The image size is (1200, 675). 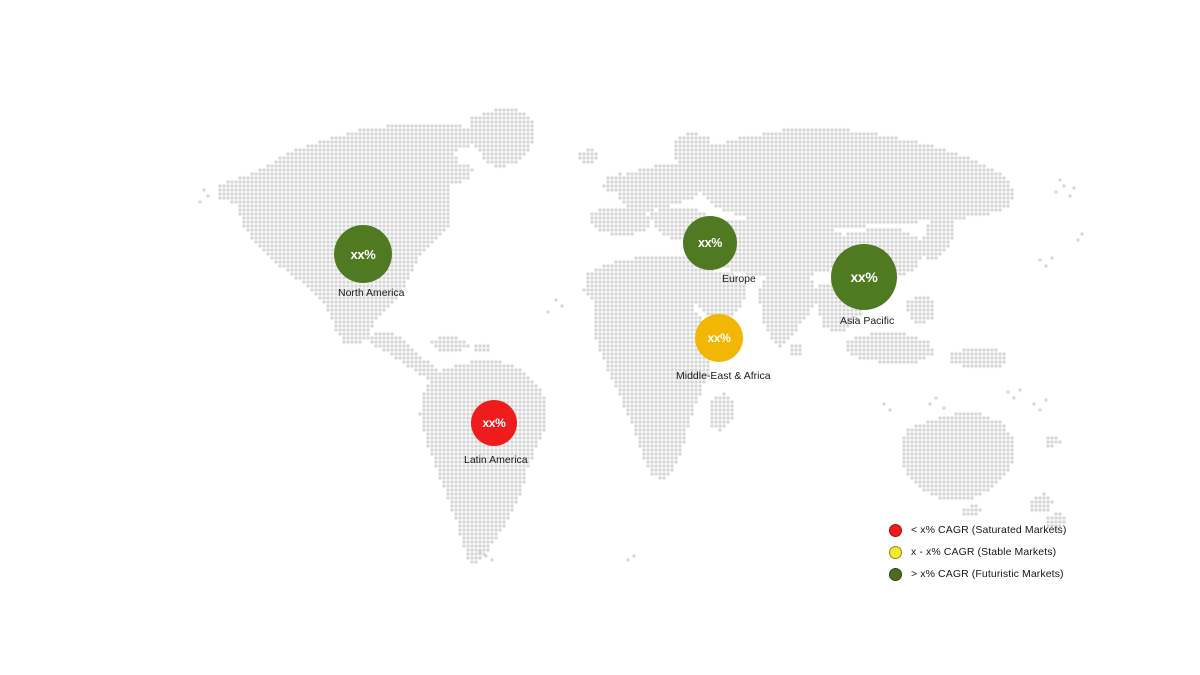 I want to click on region-label-middle-east-africa: Middle-East & Africa, so click(x=723, y=376).